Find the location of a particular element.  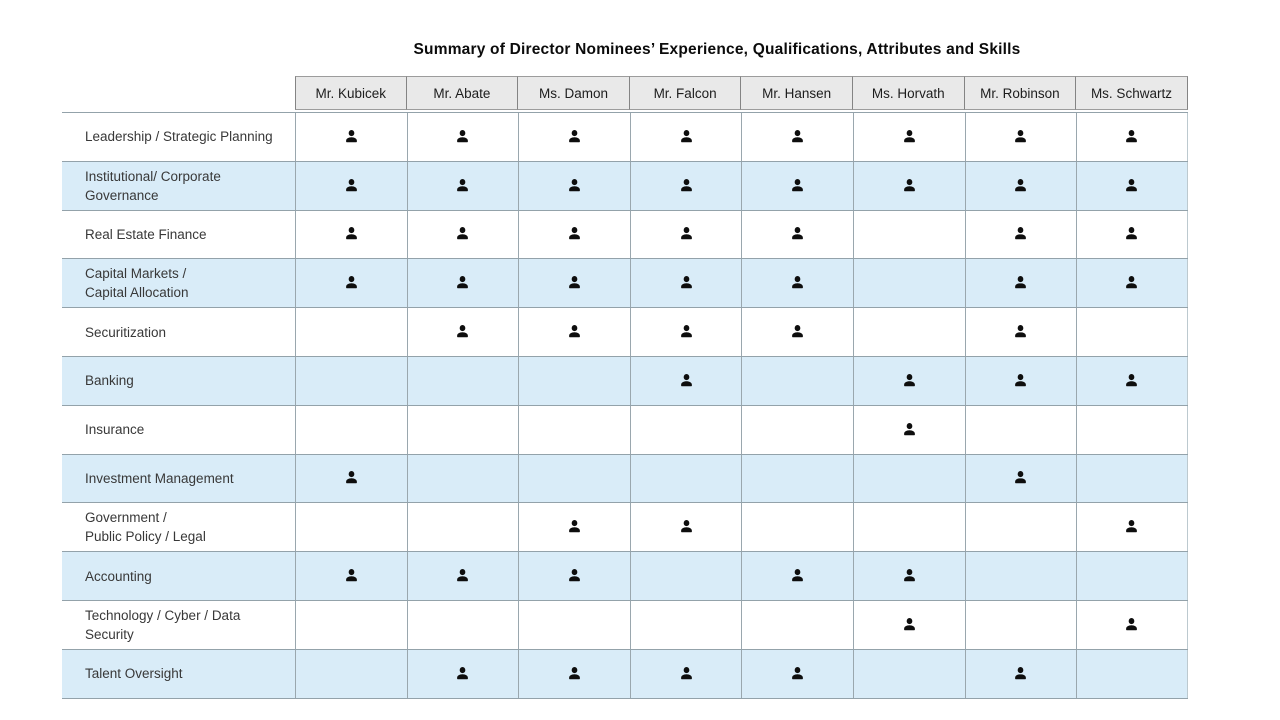

table-row: Investment Management is located at coordinates (625, 479).